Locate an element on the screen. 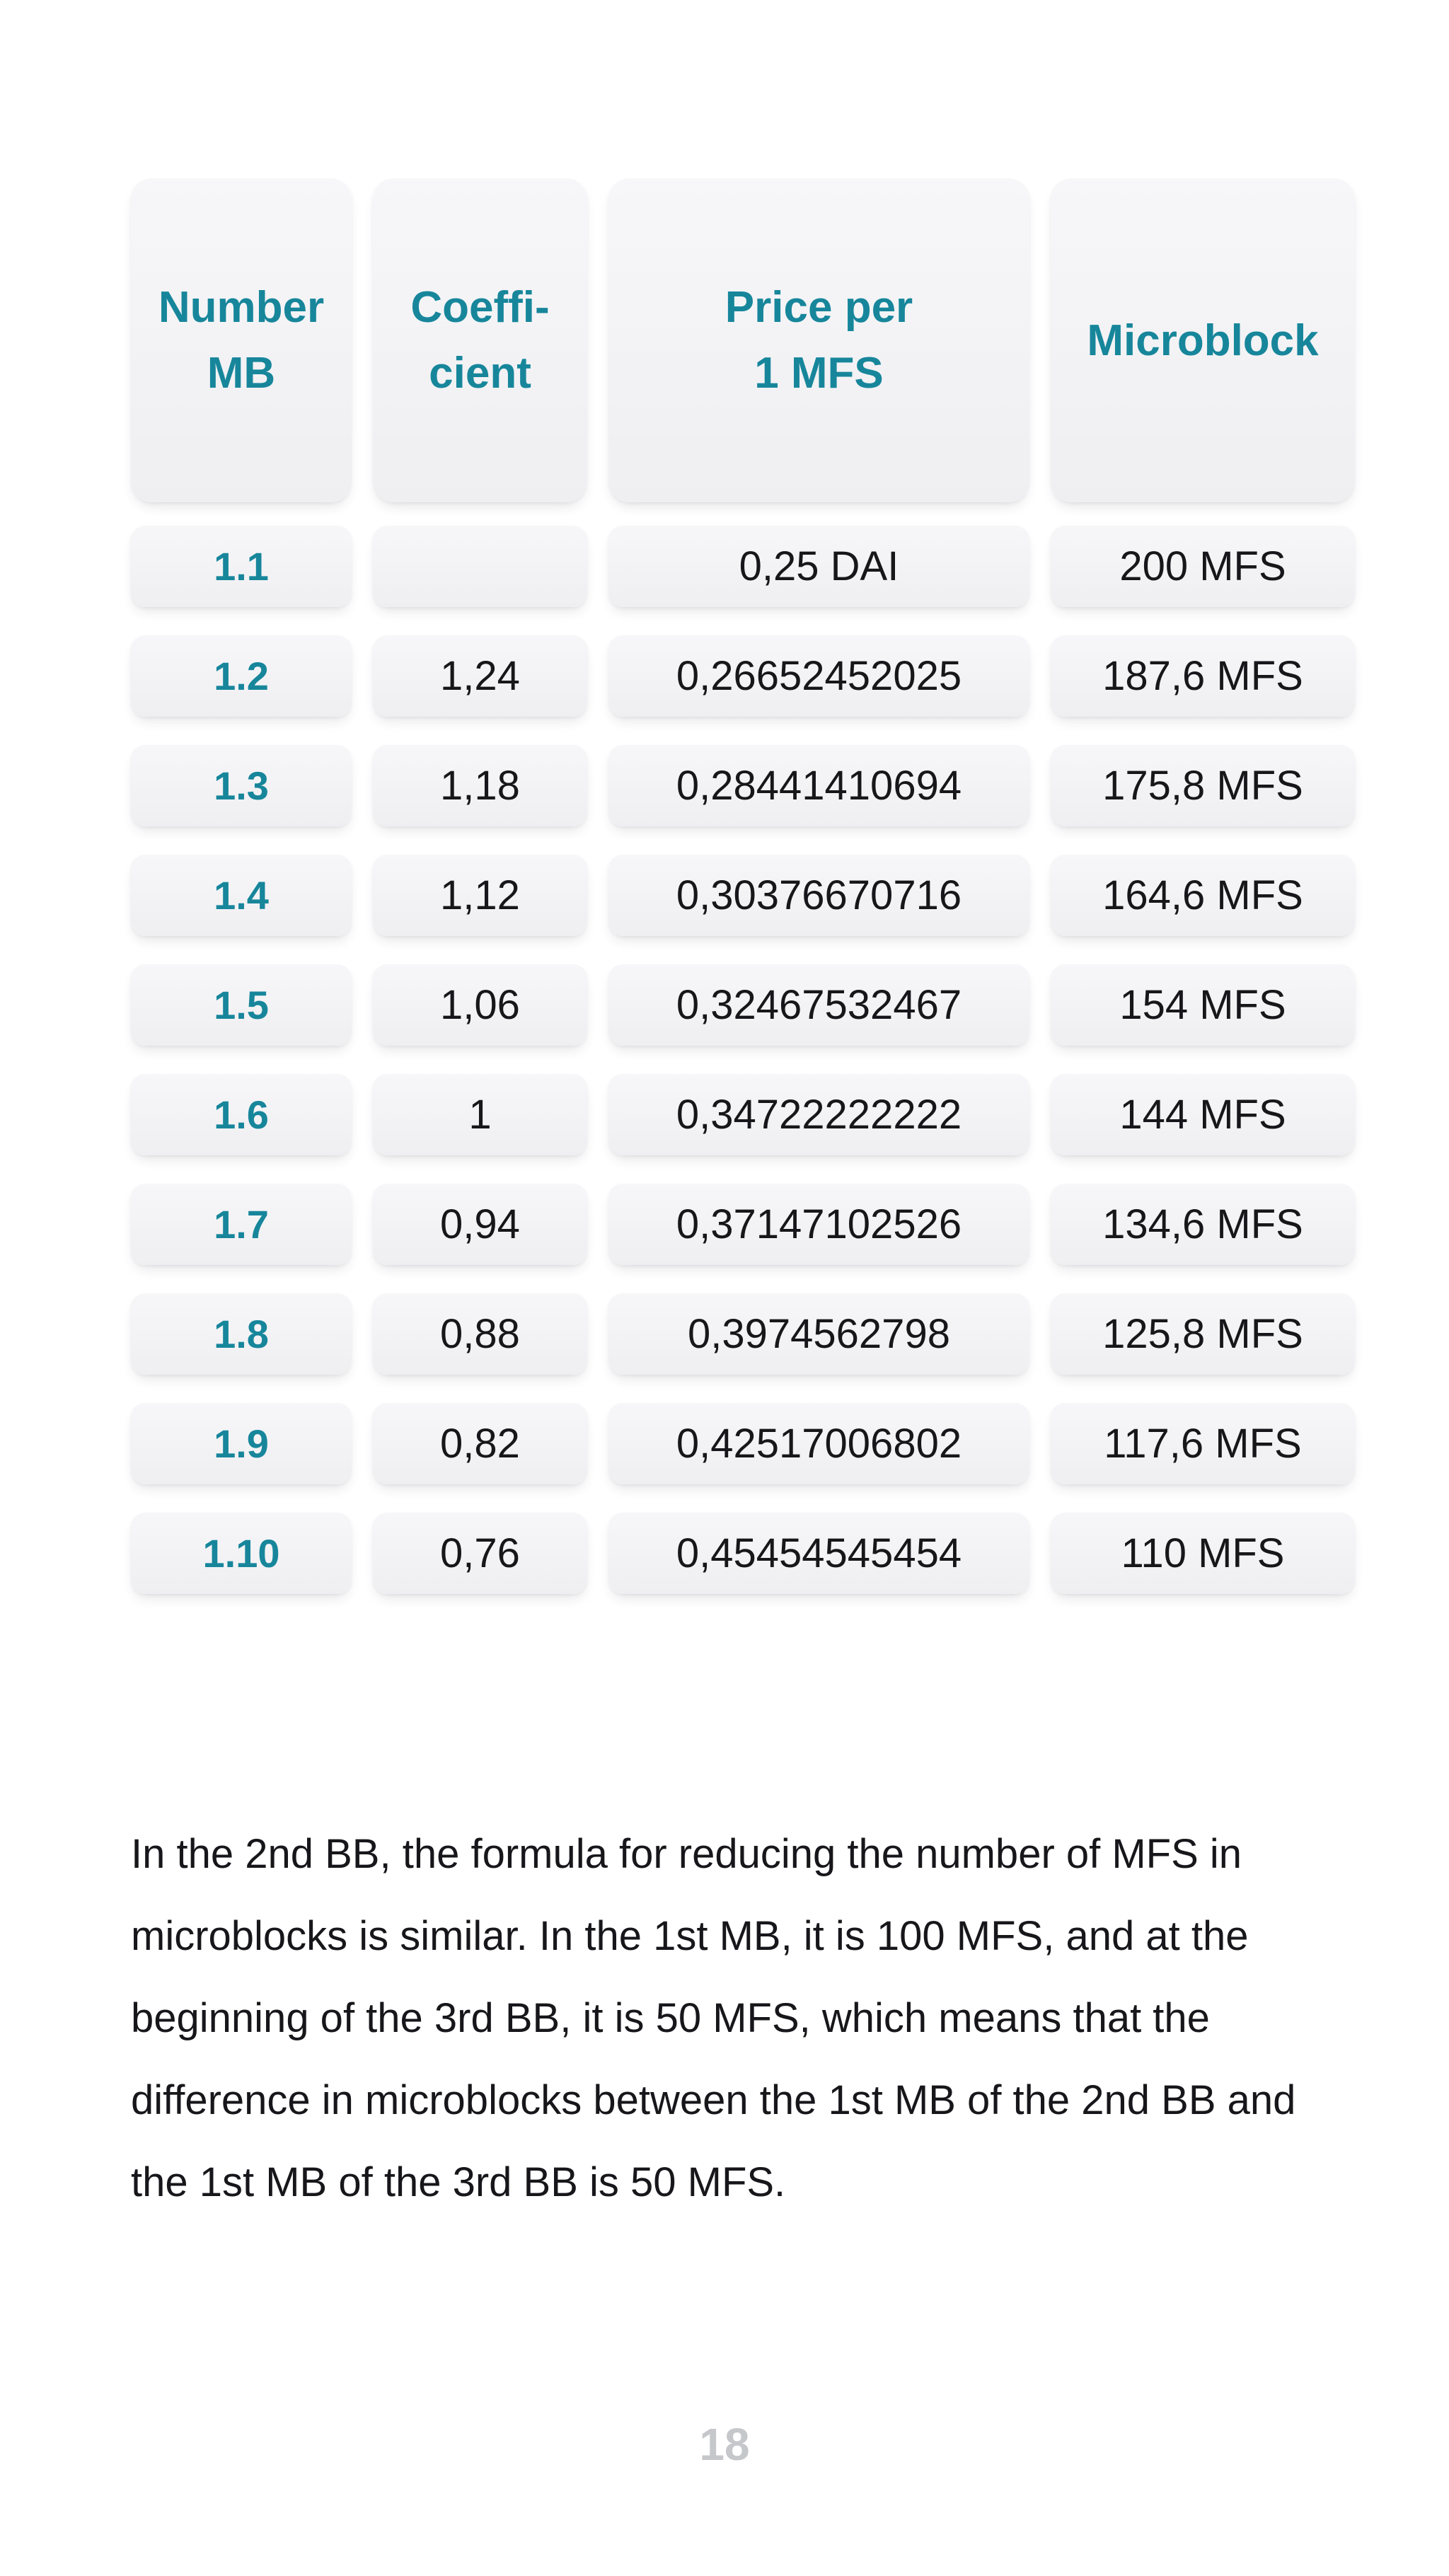  cell-number-mb: 1.5 is located at coordinates (241, 1005).